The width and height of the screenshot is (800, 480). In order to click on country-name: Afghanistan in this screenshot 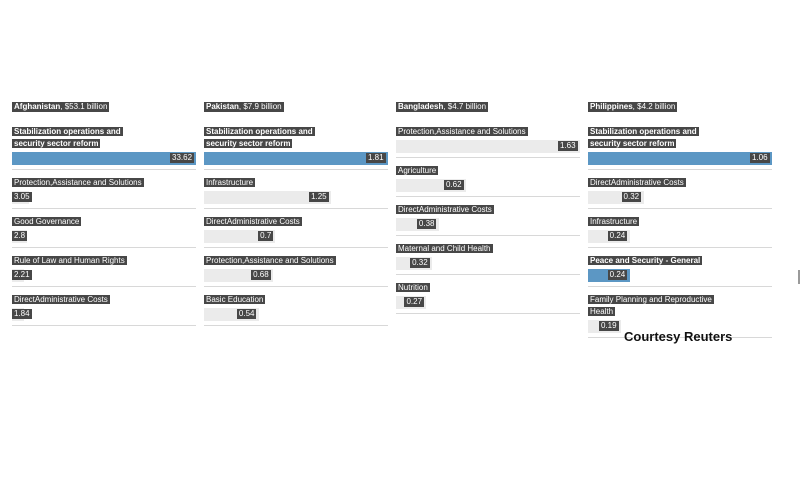, I will do `click(37, 106)`.